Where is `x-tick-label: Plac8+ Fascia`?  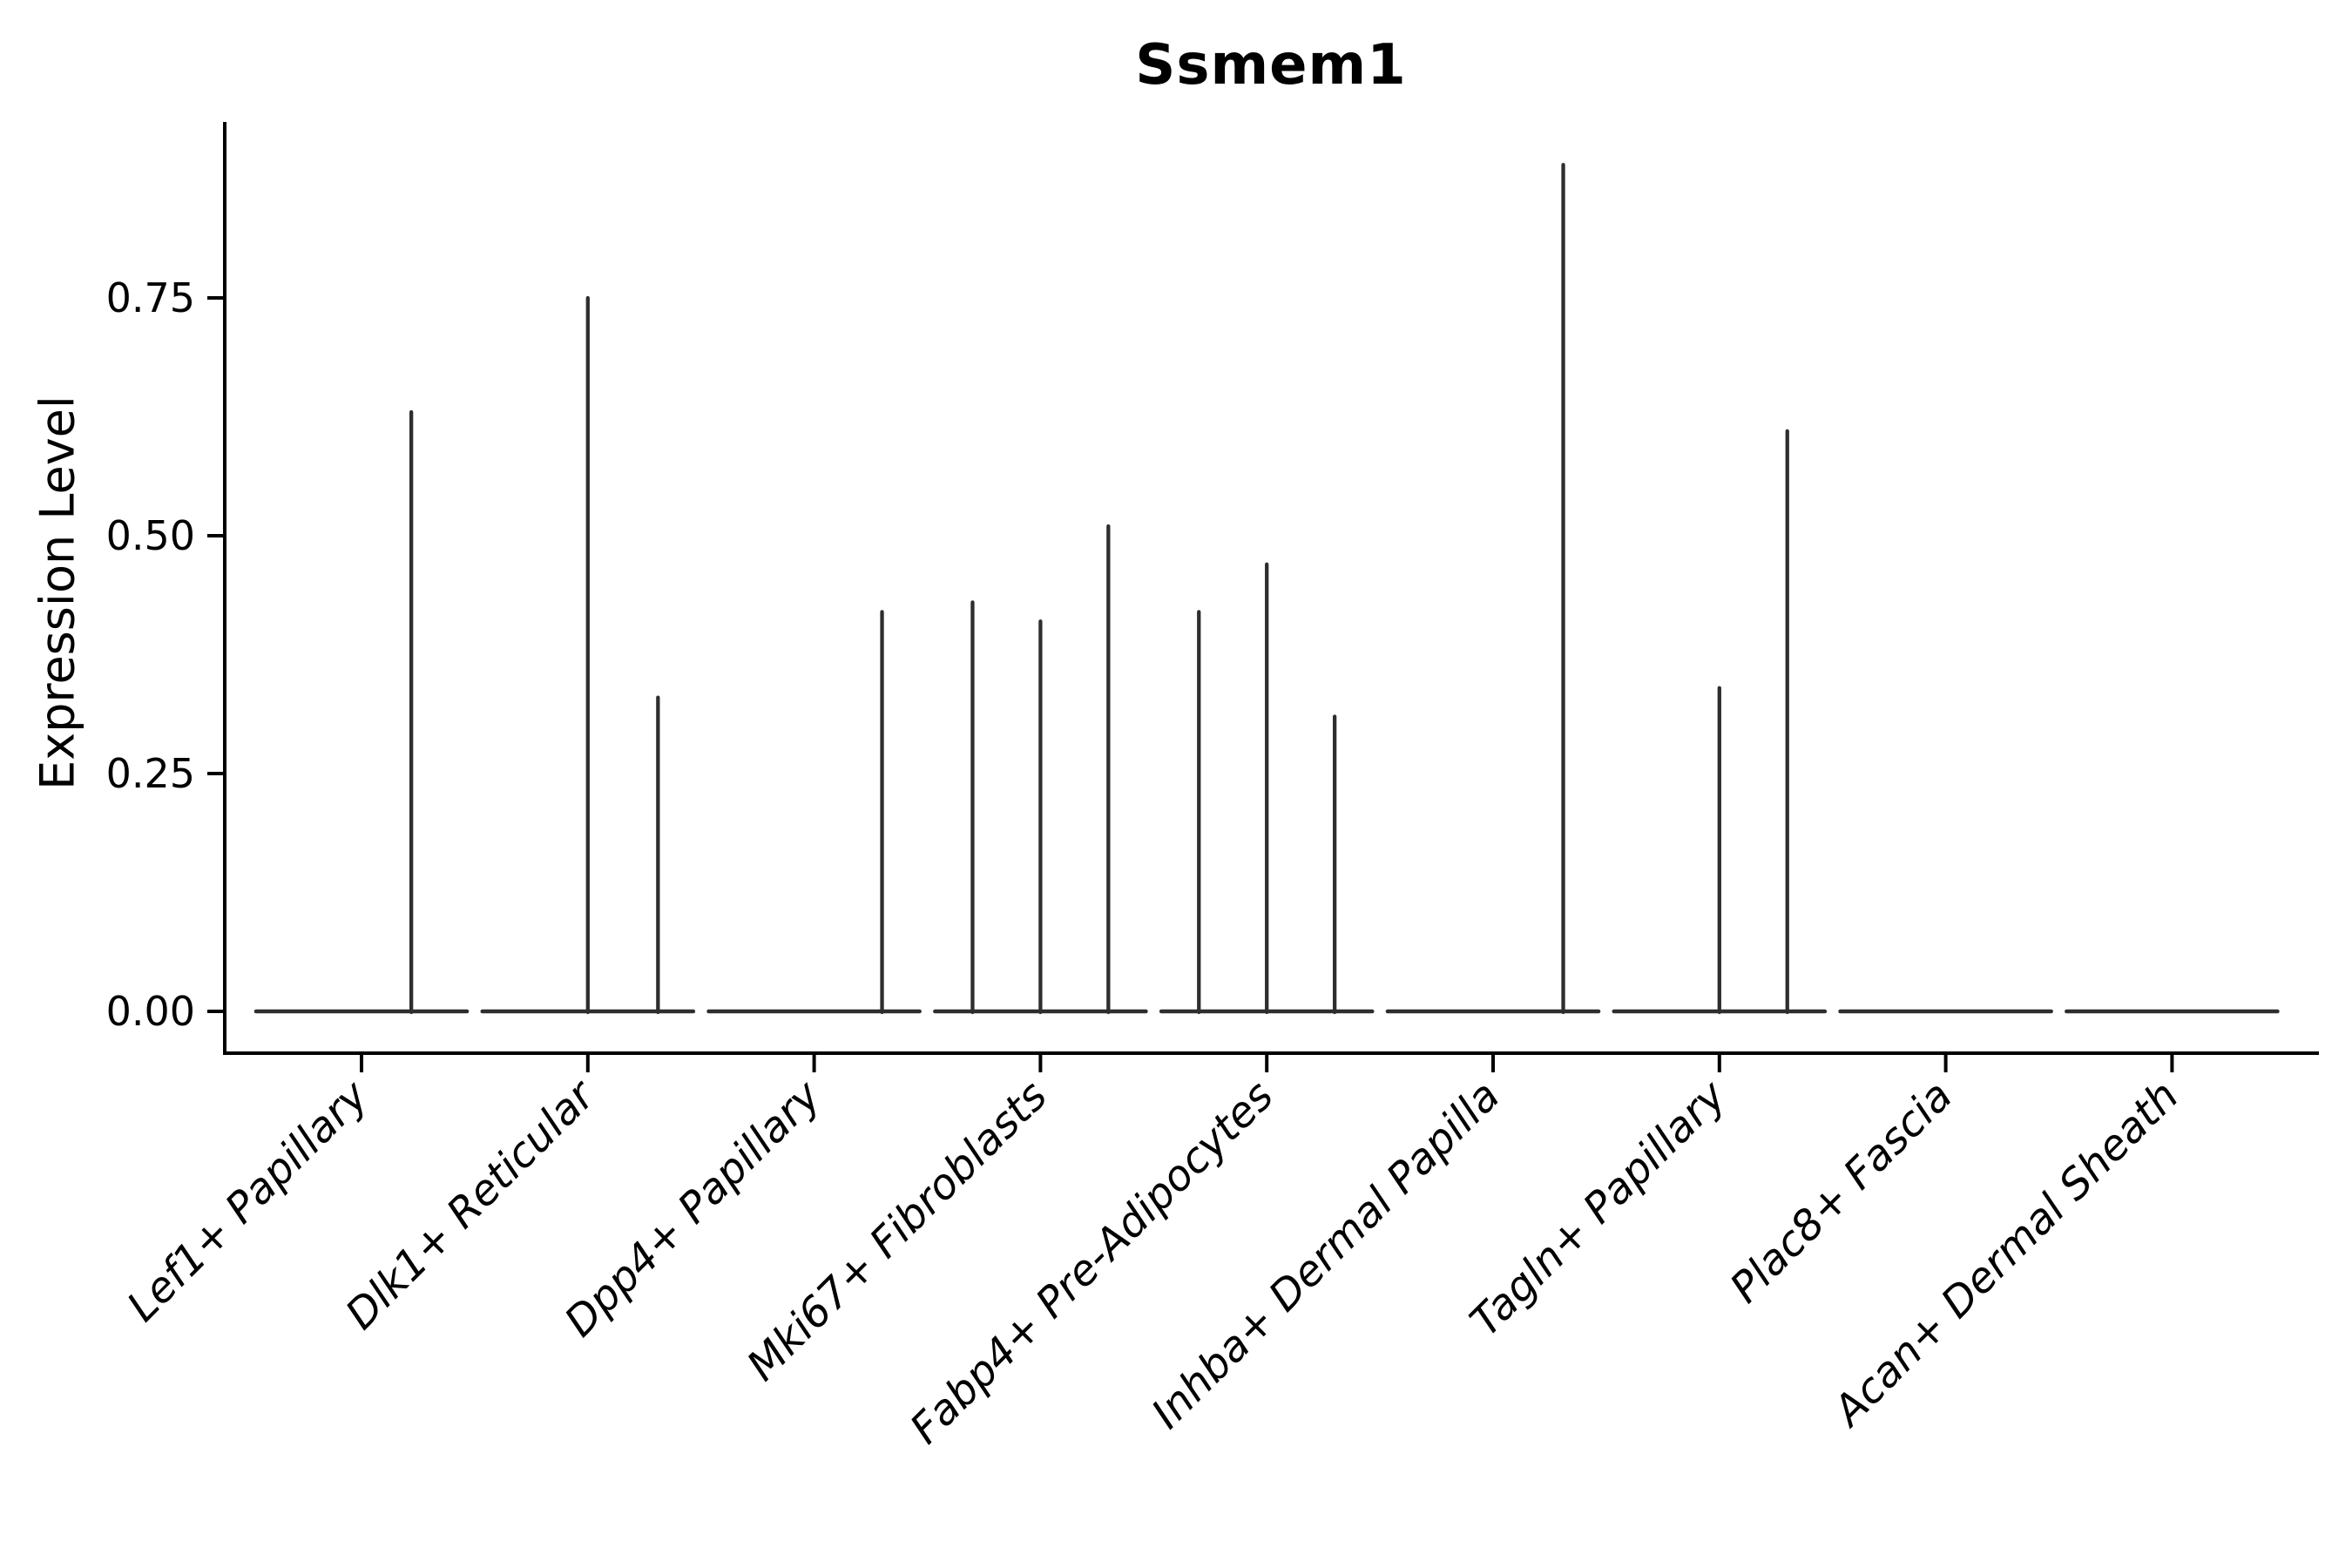 x-tick-label: Plac8+ Fascia is located at coordinates (1841, 1192).